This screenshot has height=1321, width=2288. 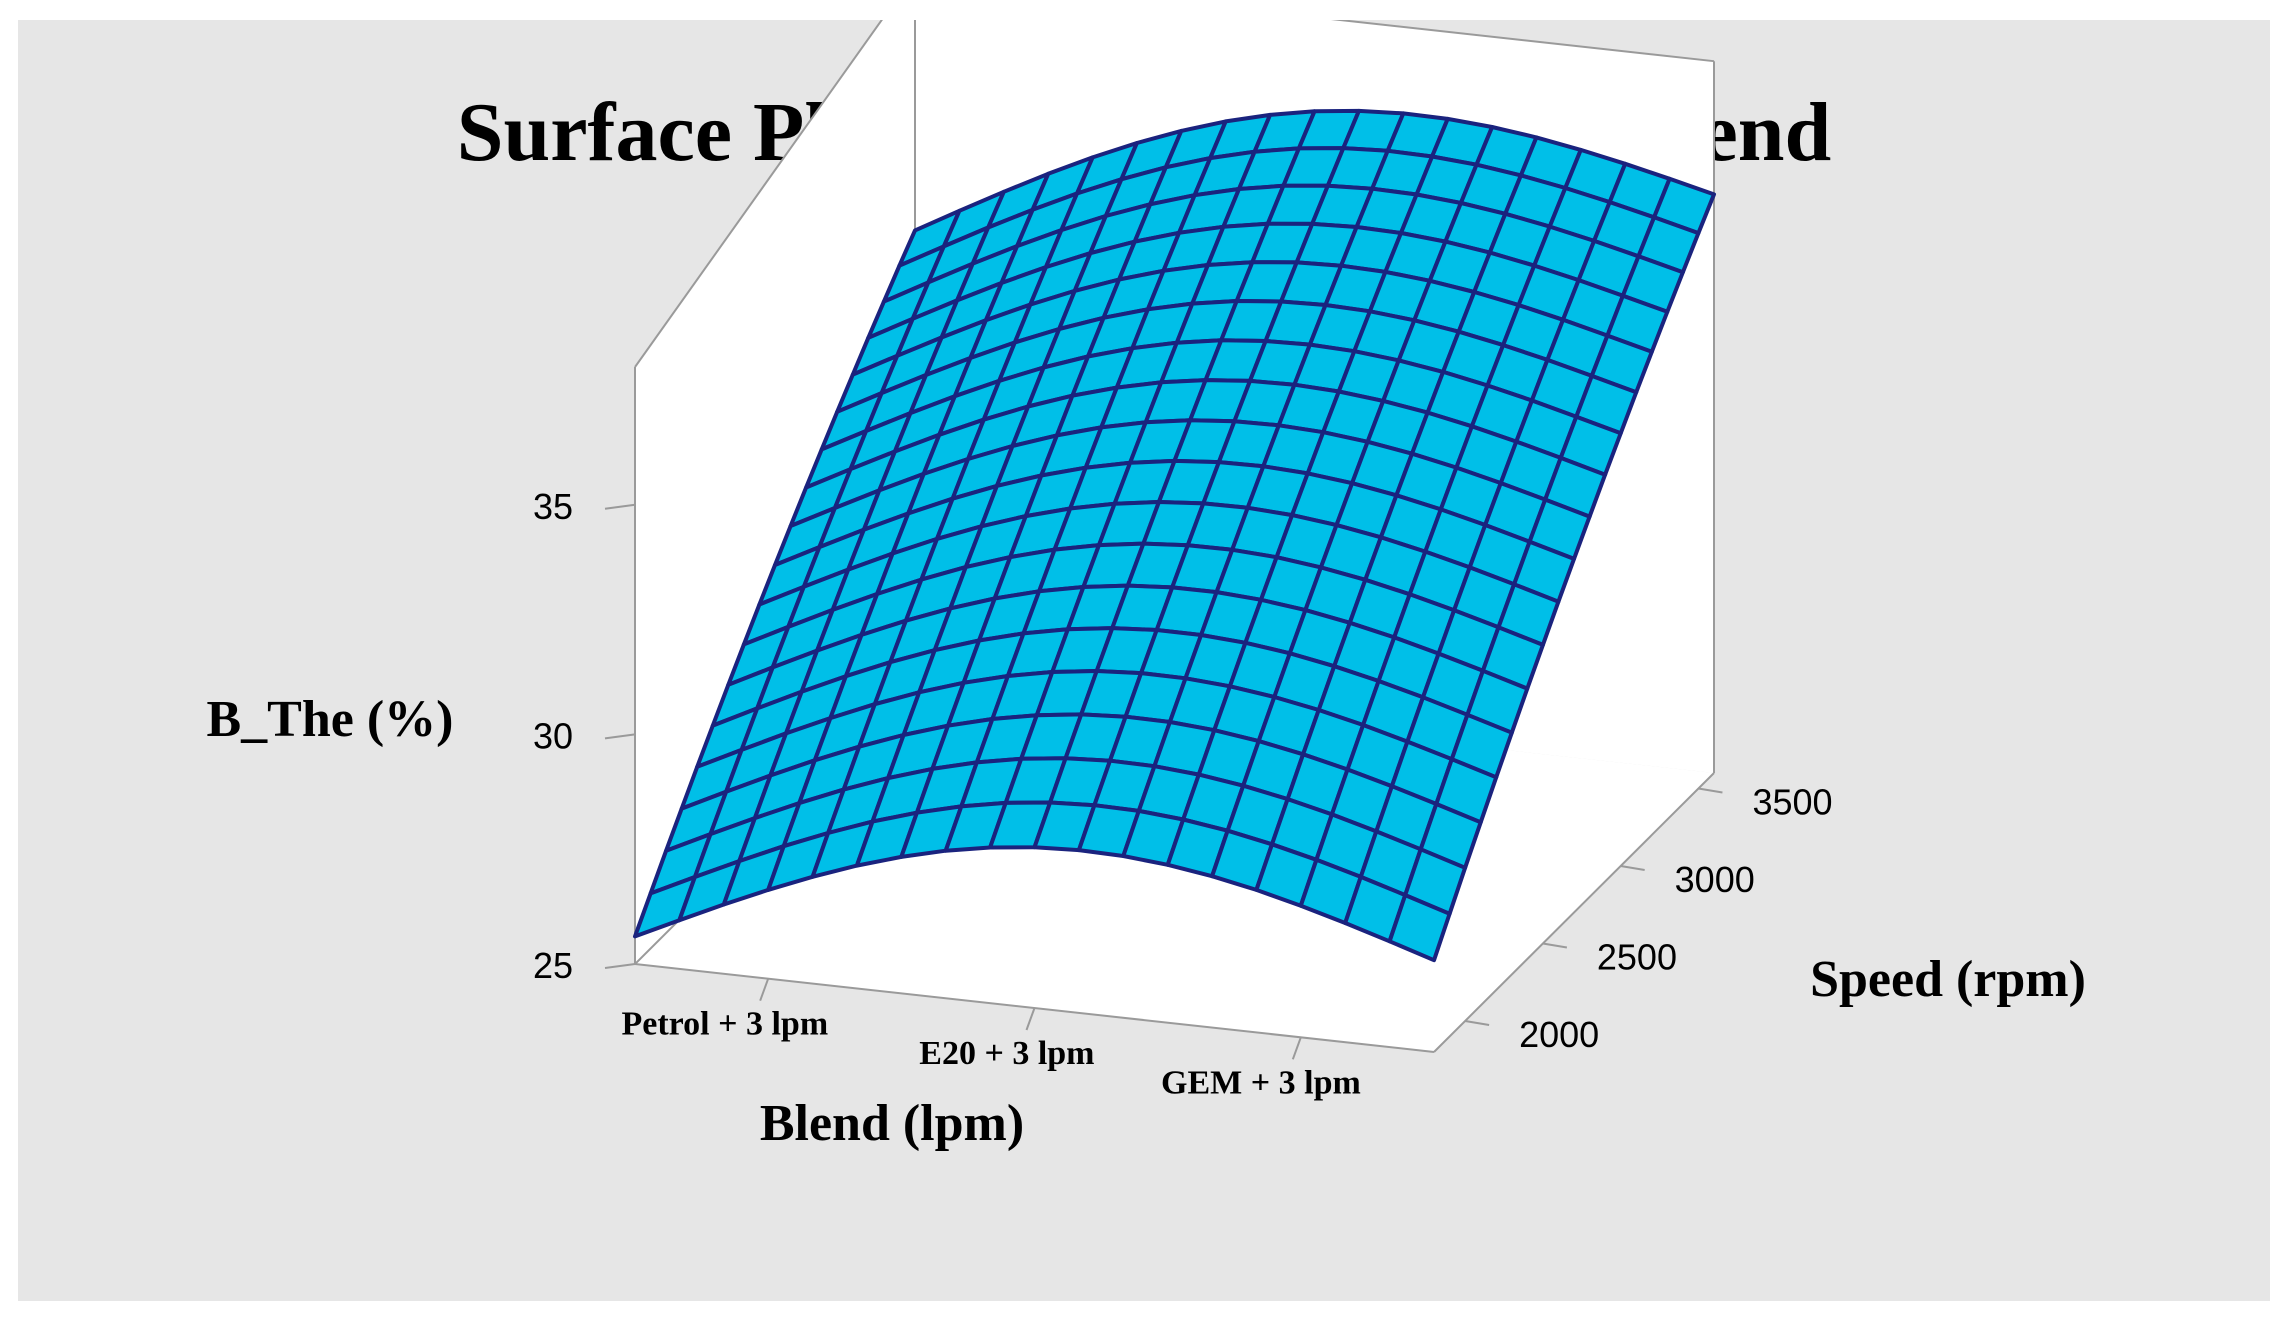 I want to click on z-tick-label: 35, so click(x=553, y=506).